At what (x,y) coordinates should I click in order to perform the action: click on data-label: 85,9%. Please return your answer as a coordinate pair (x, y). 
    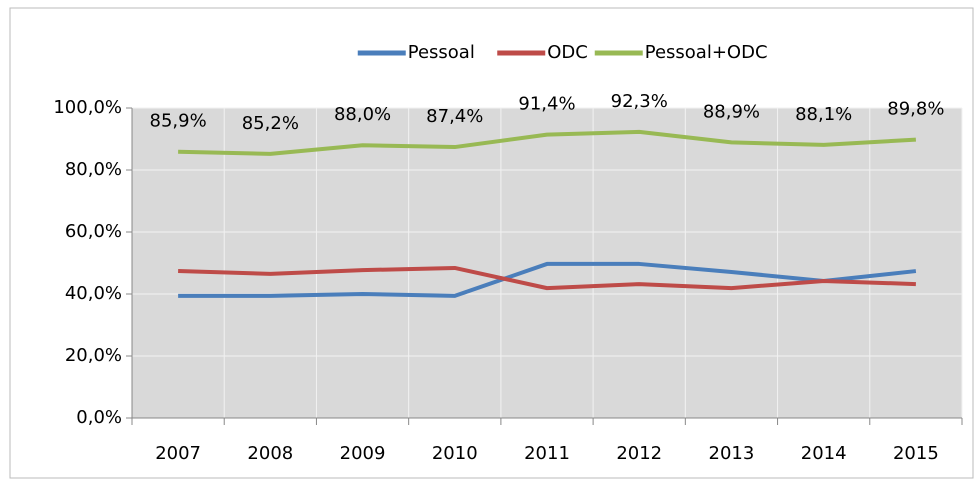
    Looking at the image, I should click on (178, 121).